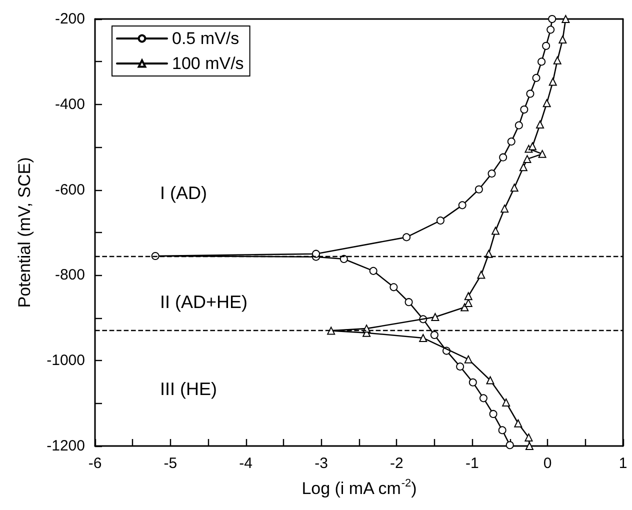 The image size is (632, 510). I want to click on y-tick-label: -800, so click(69, 275).